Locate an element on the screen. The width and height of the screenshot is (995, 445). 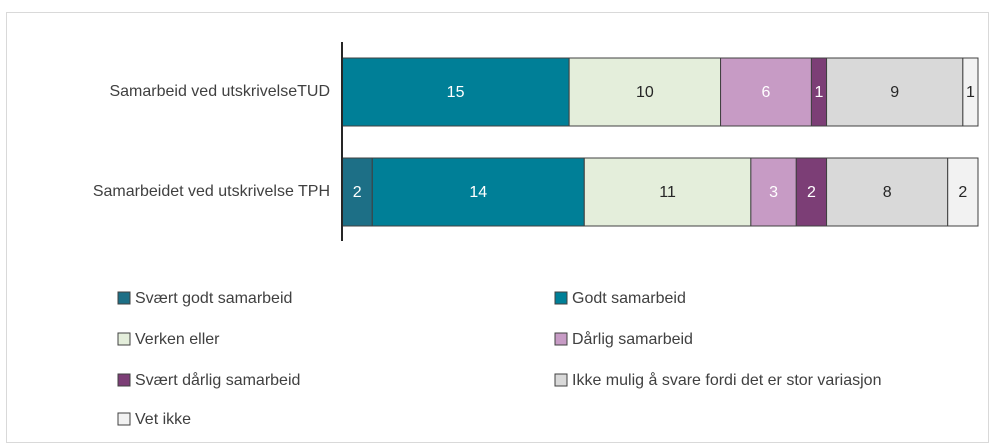
data-label: 8 is located at coordinates (887, 192).